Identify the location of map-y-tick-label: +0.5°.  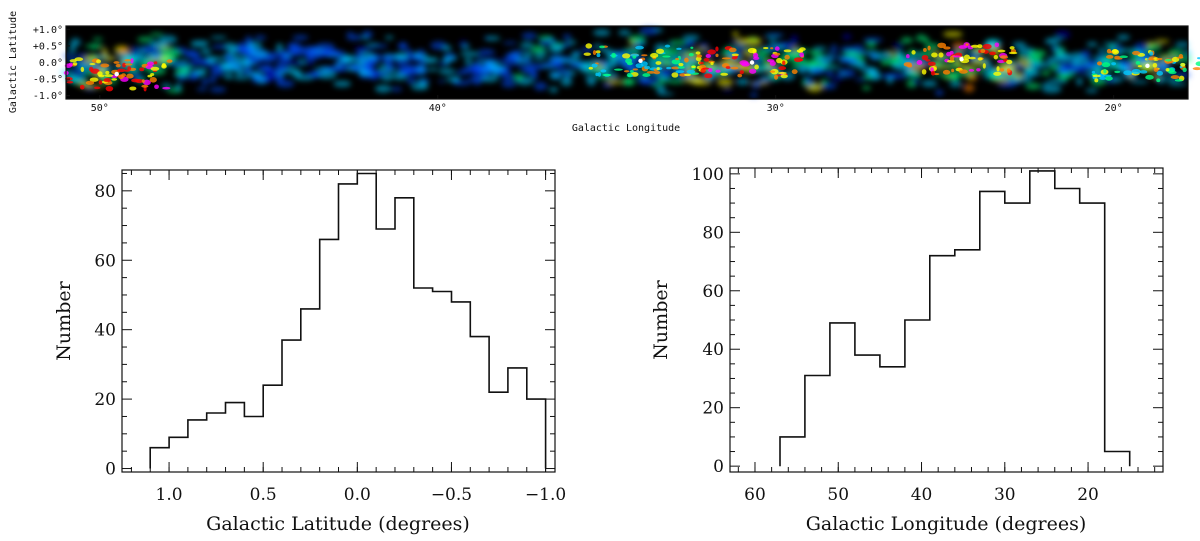
(48, 46).